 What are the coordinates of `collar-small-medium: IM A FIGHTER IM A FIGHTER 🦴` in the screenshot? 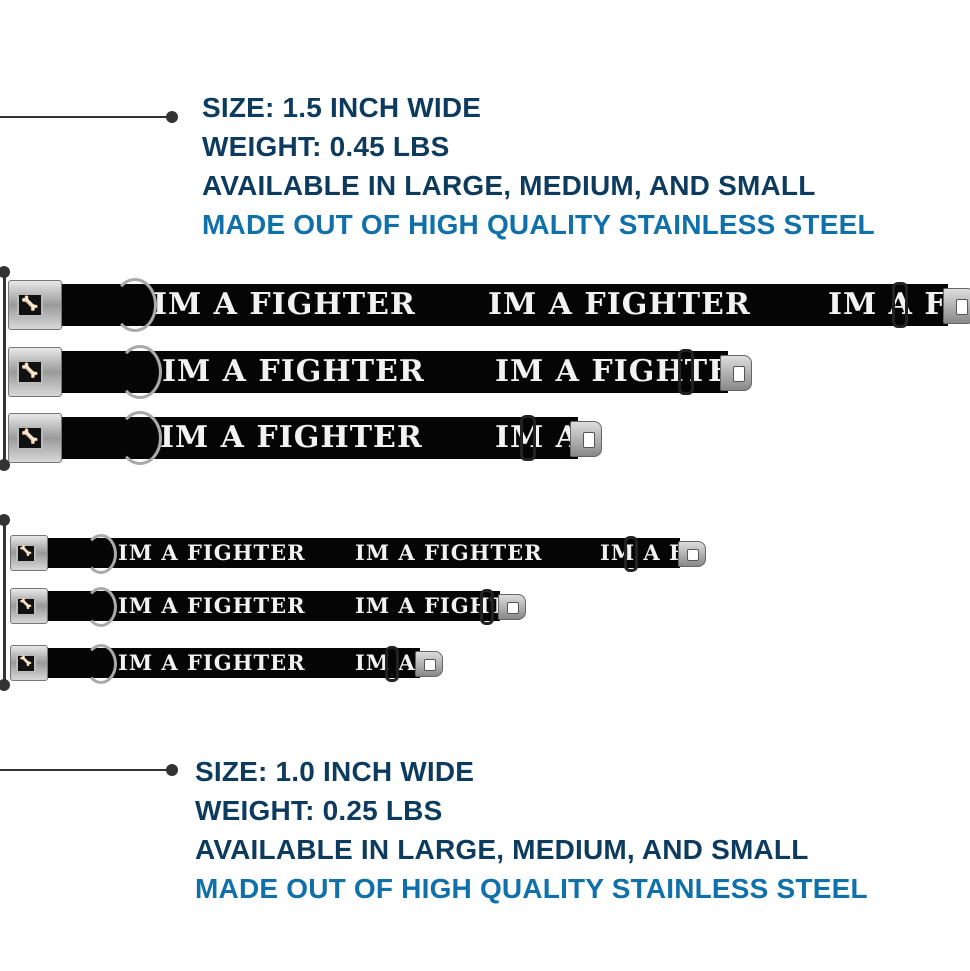 It's located at (268, 607).